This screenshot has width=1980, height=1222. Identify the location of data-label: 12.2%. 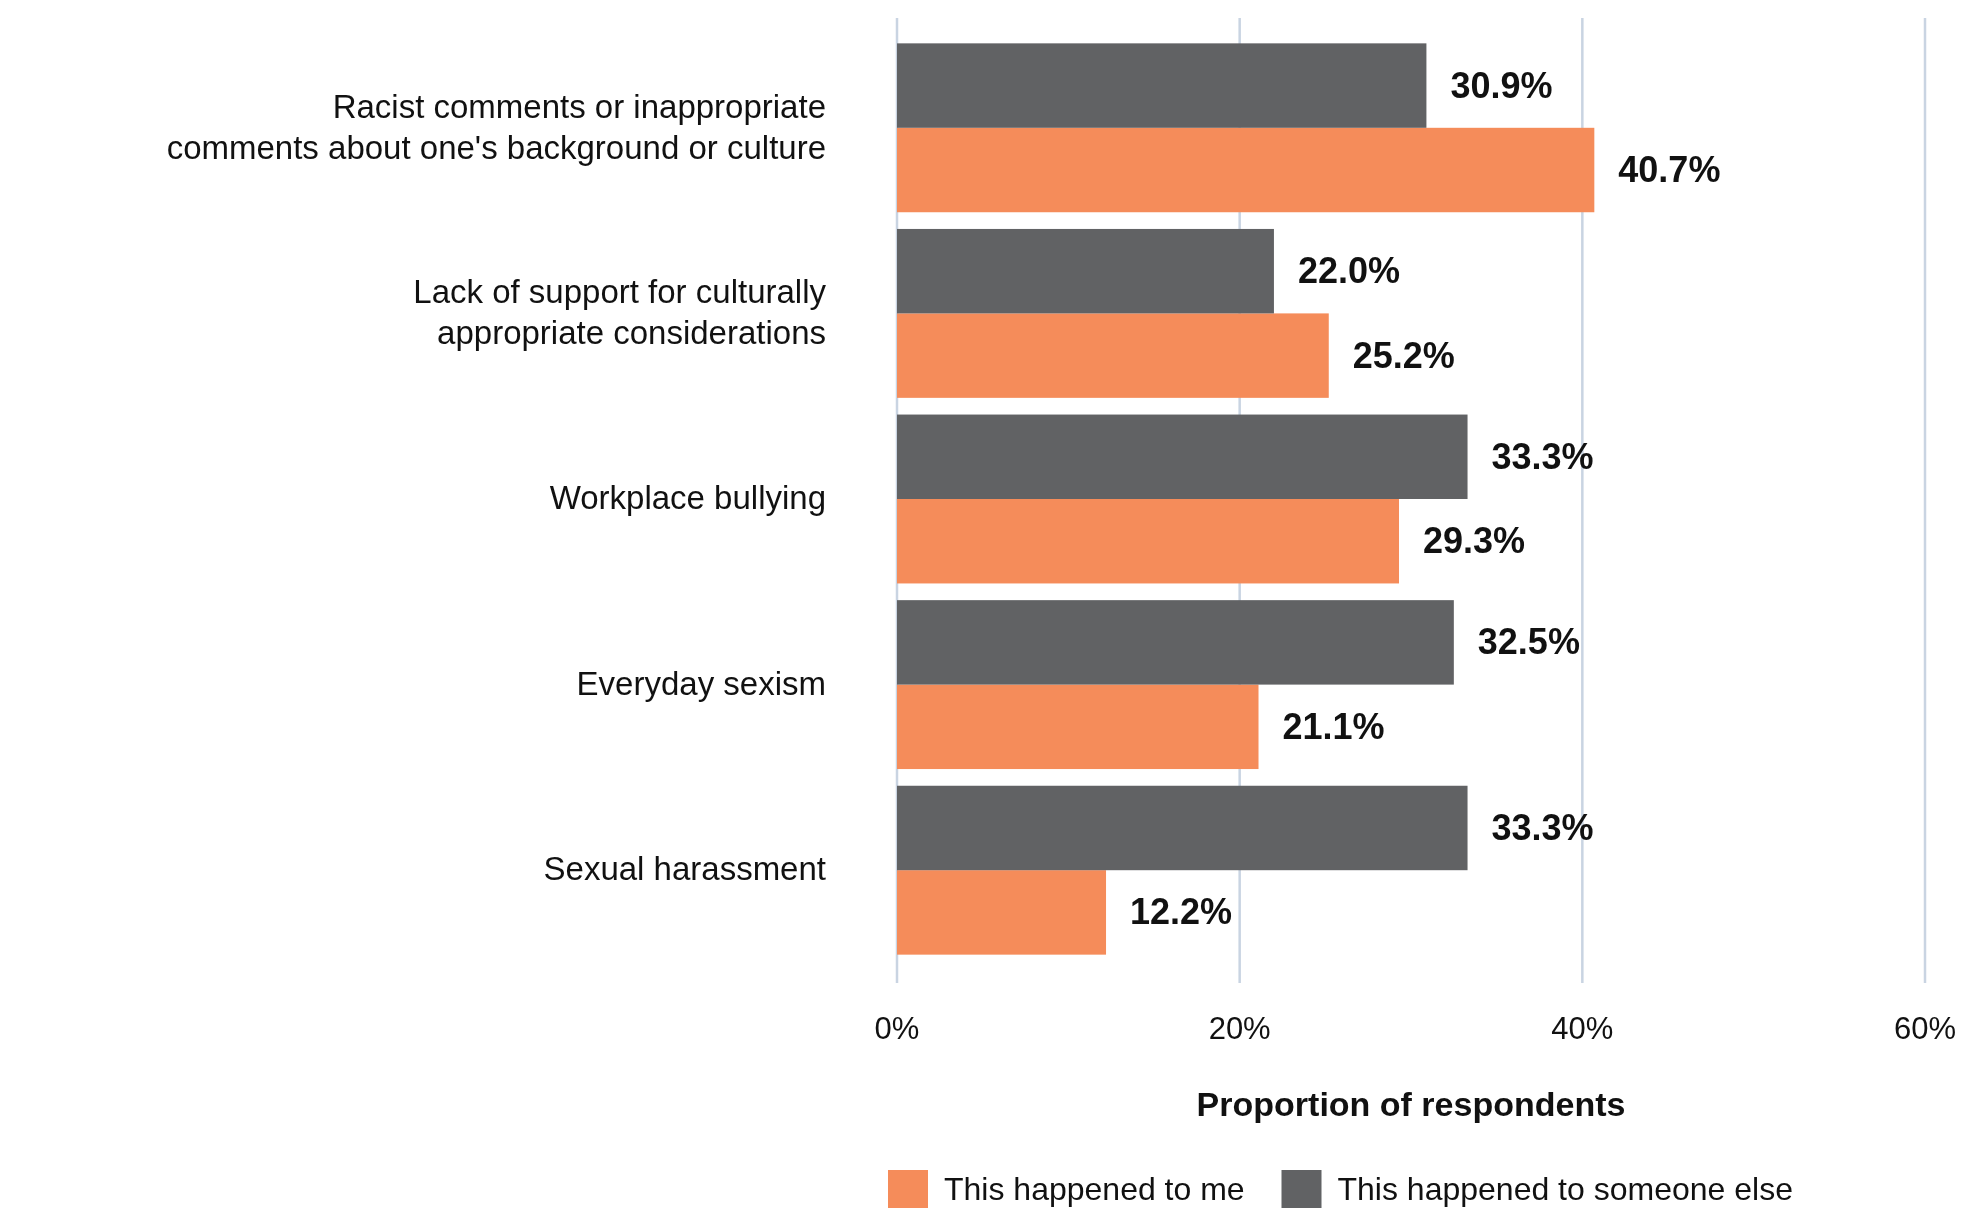
(1181, 912).